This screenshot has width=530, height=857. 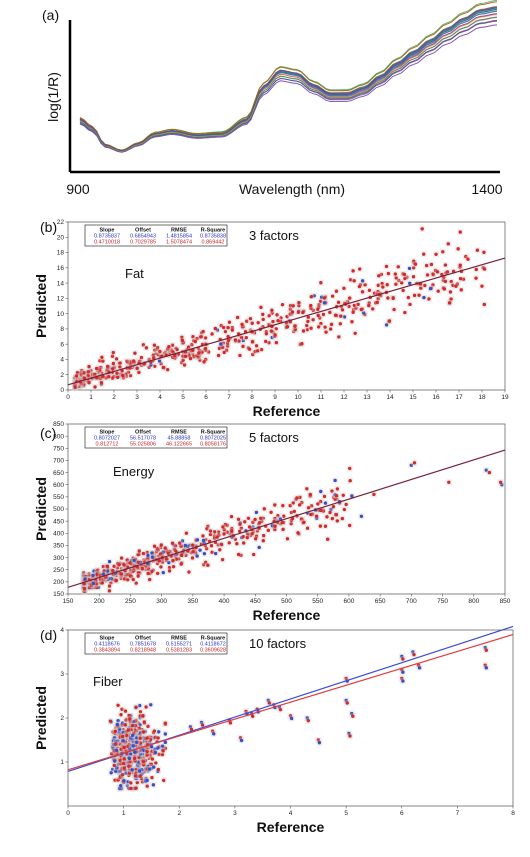 I want to click on y-tick-label: 12, so click(x=61, y=299).